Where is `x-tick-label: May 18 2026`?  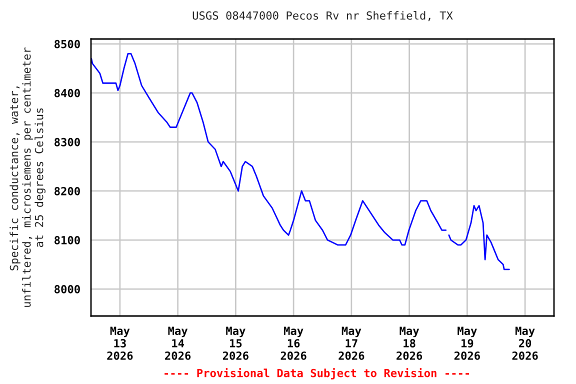 x-tick-label: May 18 2026 is located at coordinates (409, 343).